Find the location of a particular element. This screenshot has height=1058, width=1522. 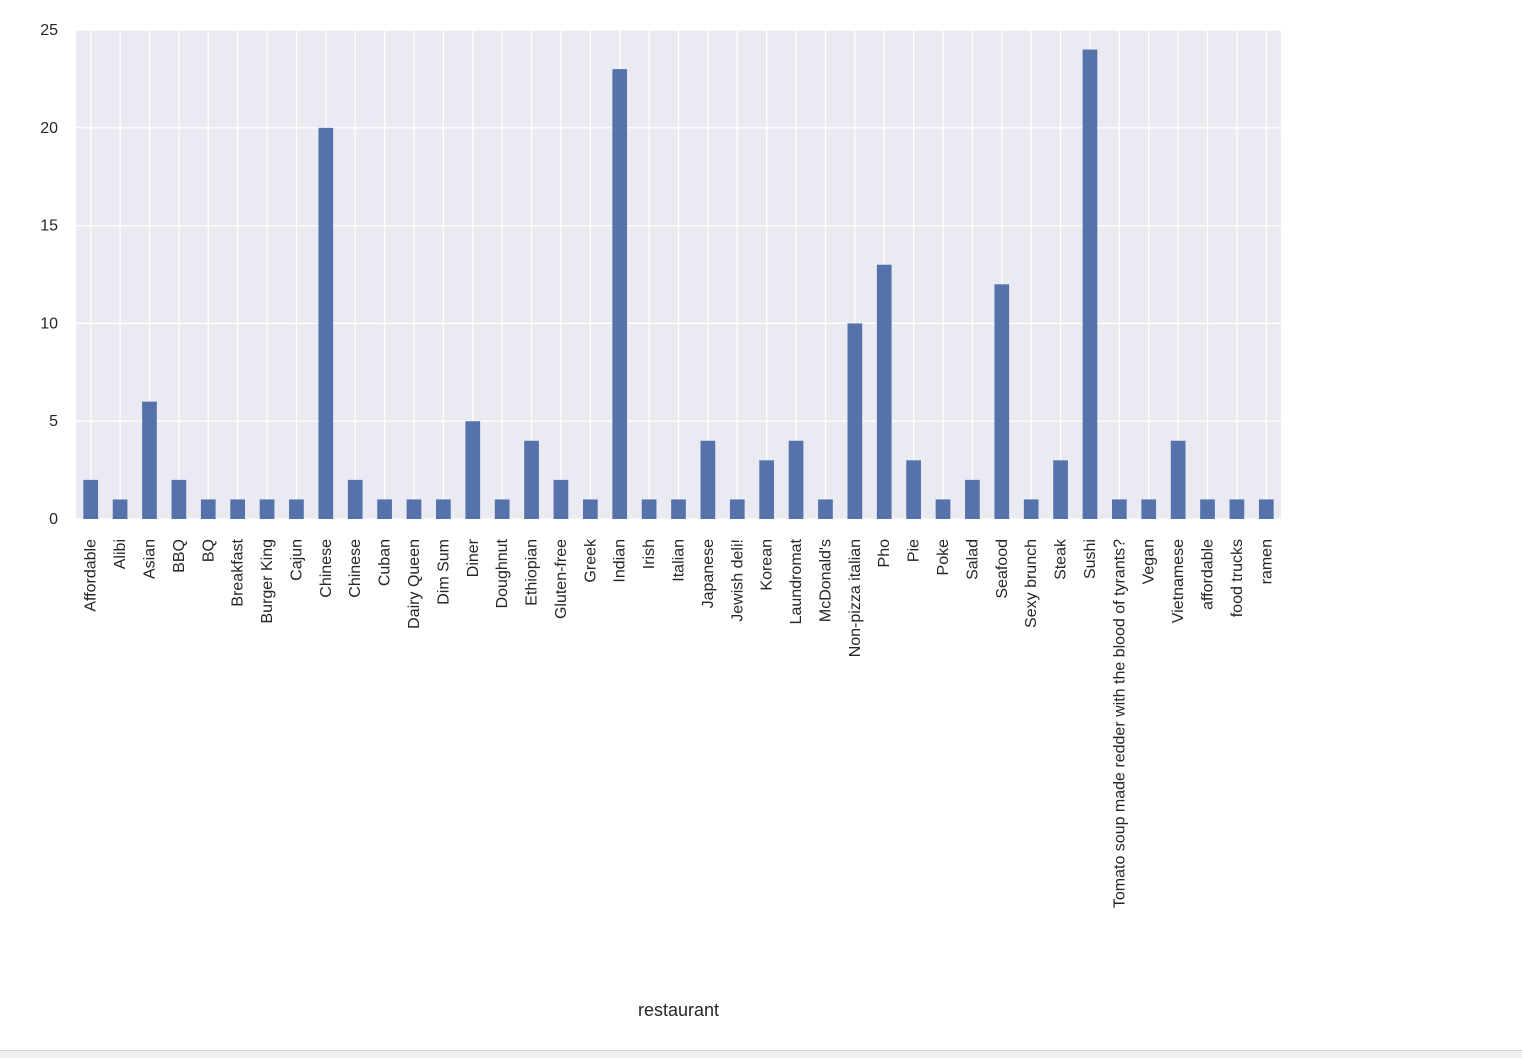

x-tick-label: Alibi is located at coordinates (120, 554).